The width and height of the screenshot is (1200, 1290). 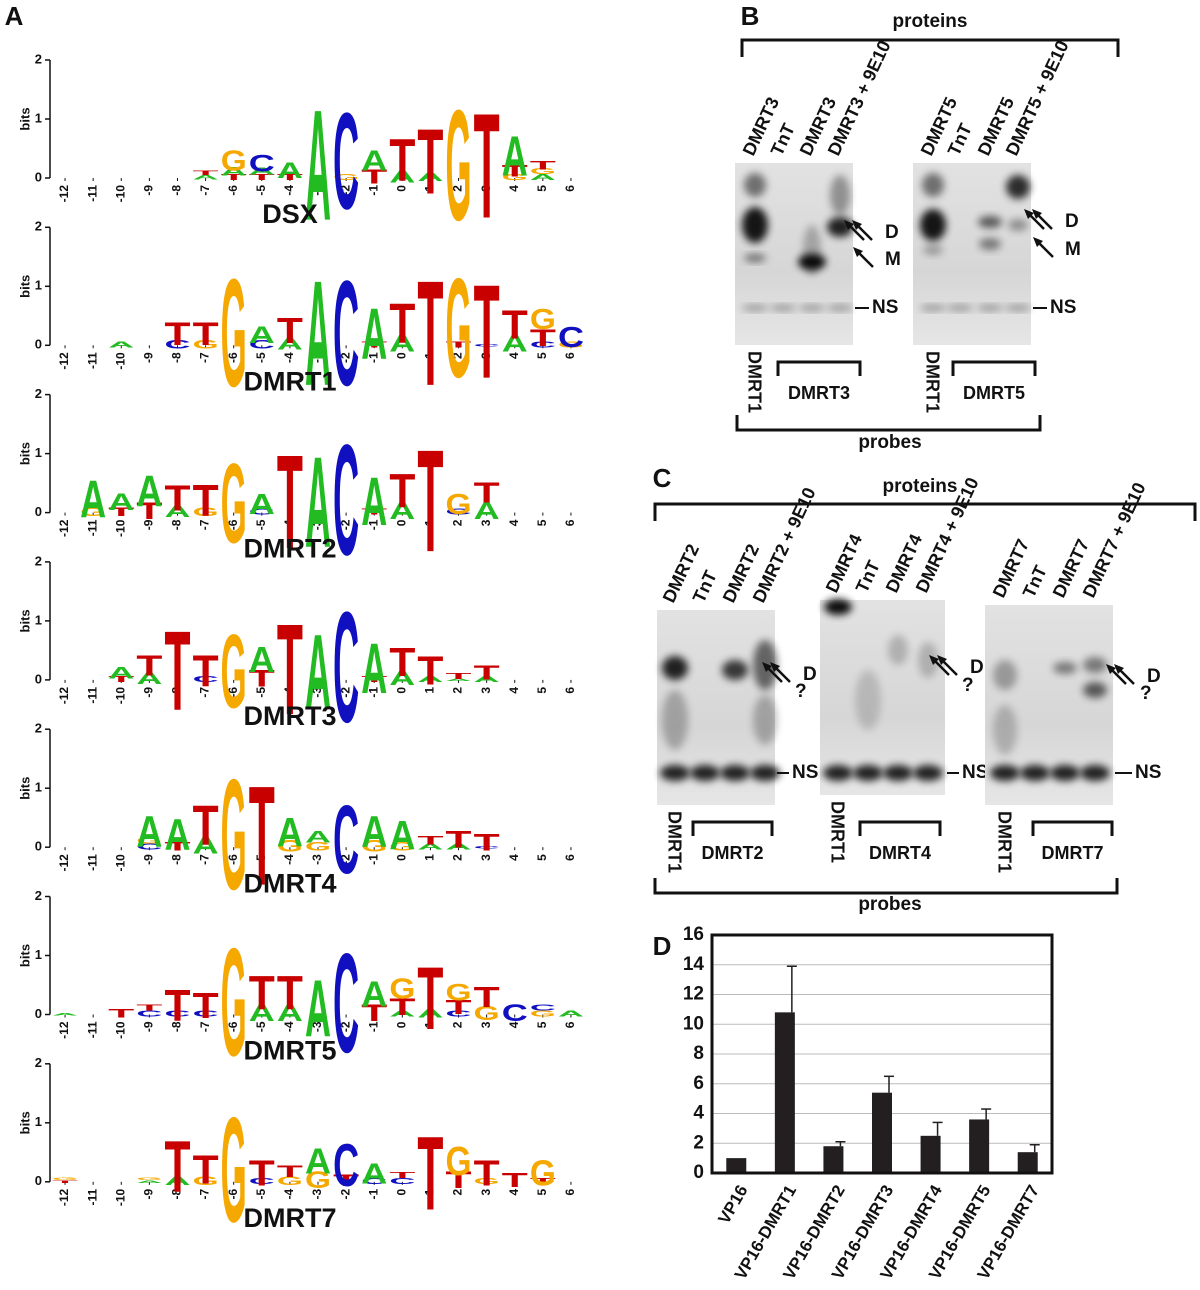 What do you see at coordinates (930, 21) in the screenshot?
I see `proteins-label: proteins` at bounding box center [930, 21].